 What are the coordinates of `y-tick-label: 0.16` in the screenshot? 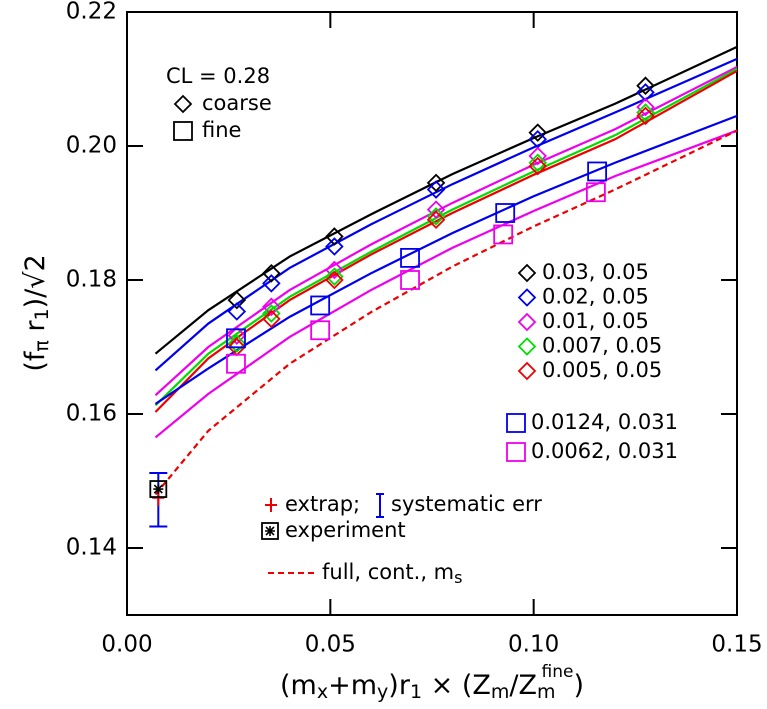 It's located at (91, 414).